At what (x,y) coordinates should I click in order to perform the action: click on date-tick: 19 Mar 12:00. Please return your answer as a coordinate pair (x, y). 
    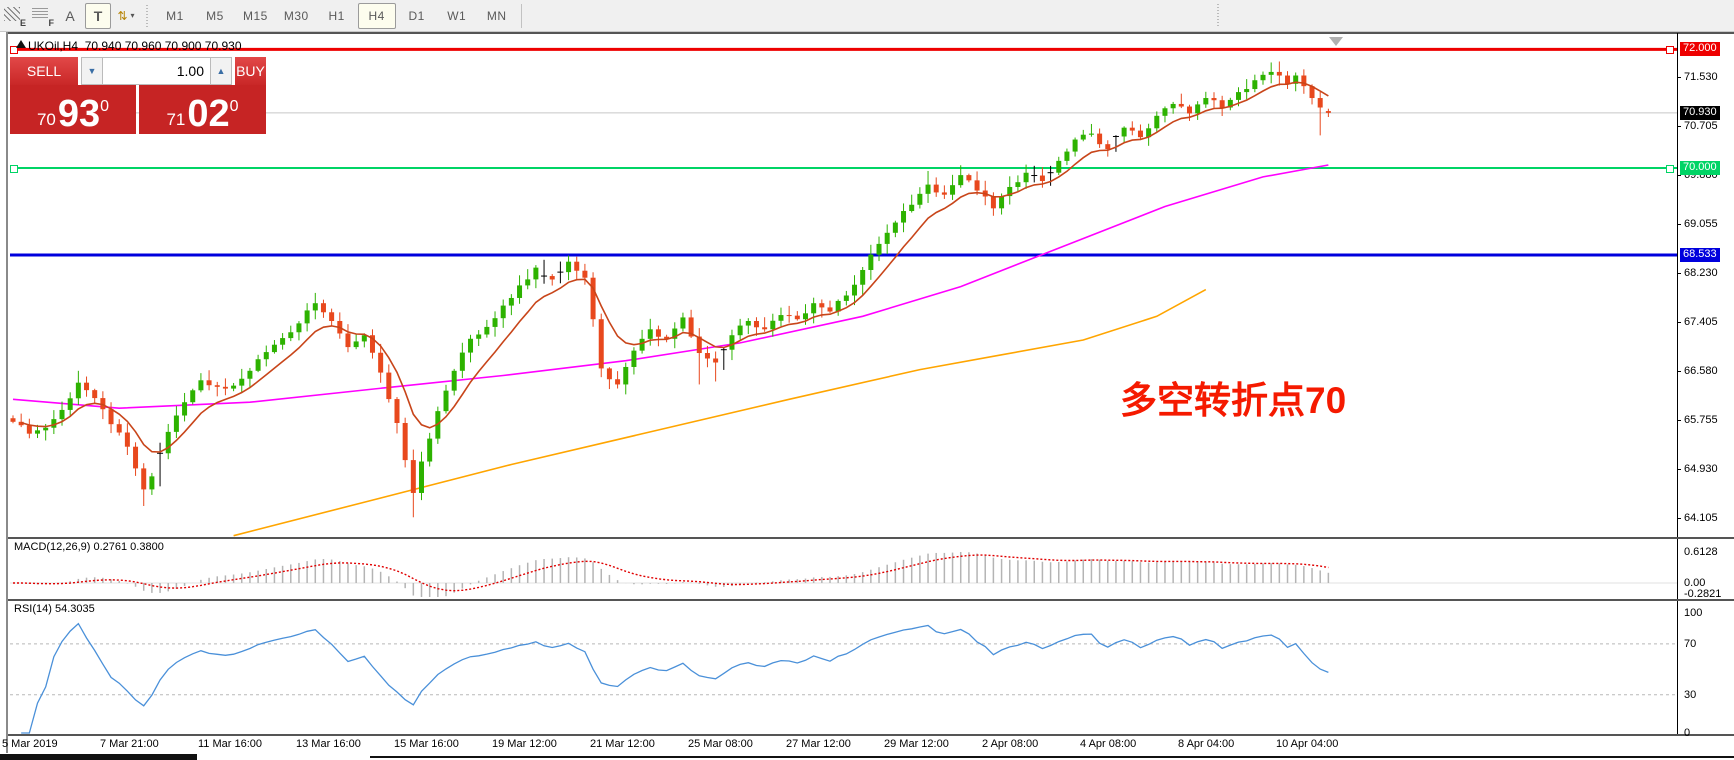
    Looking at the image, I should click on (524, 744).